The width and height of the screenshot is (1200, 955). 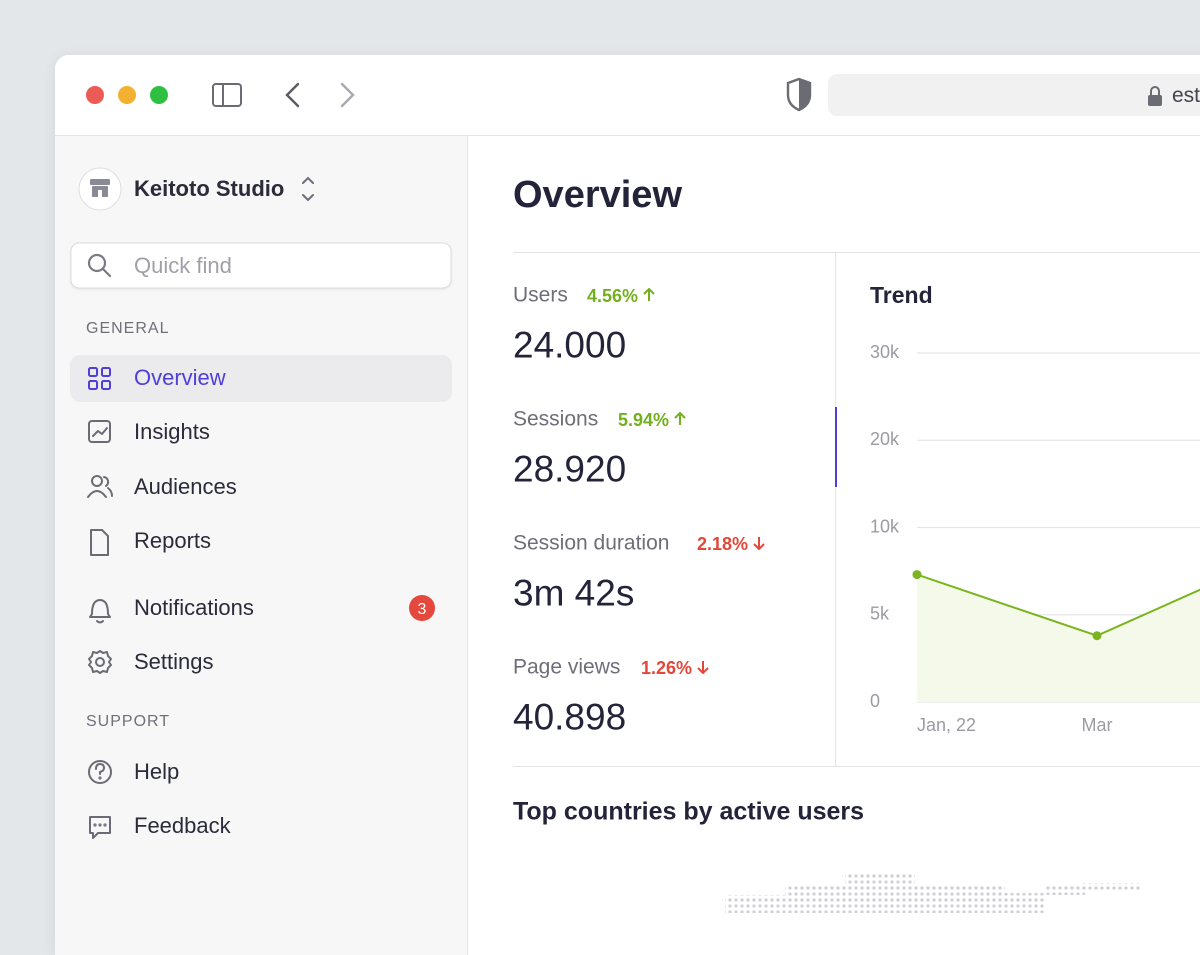 What do you see at coordinates (570, 345) in the screenshot?
I see `stat-value: 24.000` at bounding box center [570, 345].